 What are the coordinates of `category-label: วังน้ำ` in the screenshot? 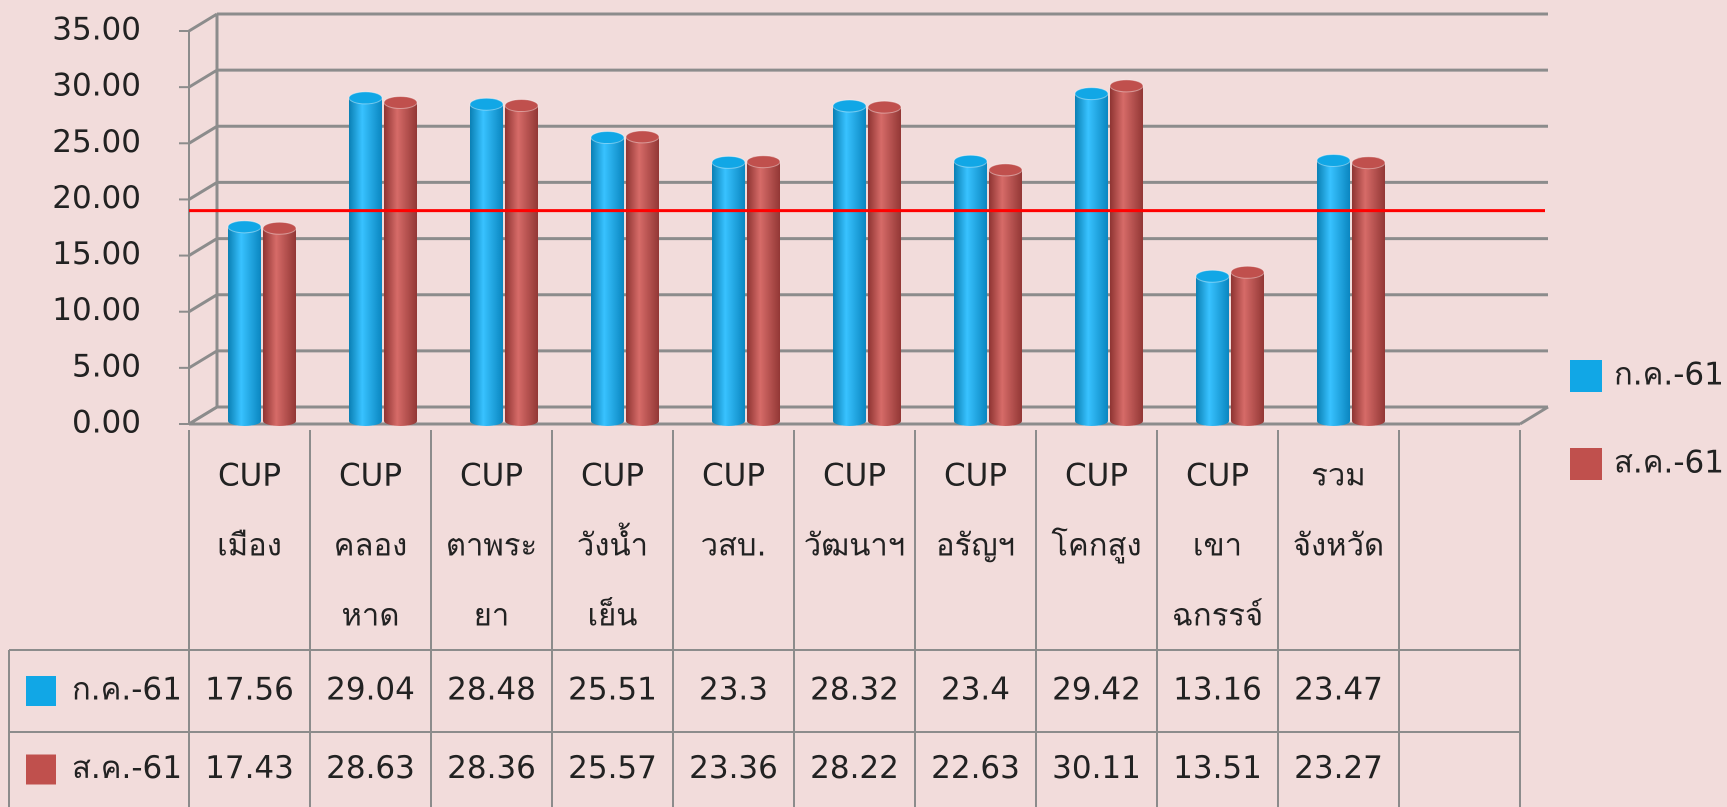 It's located at (612, 543).